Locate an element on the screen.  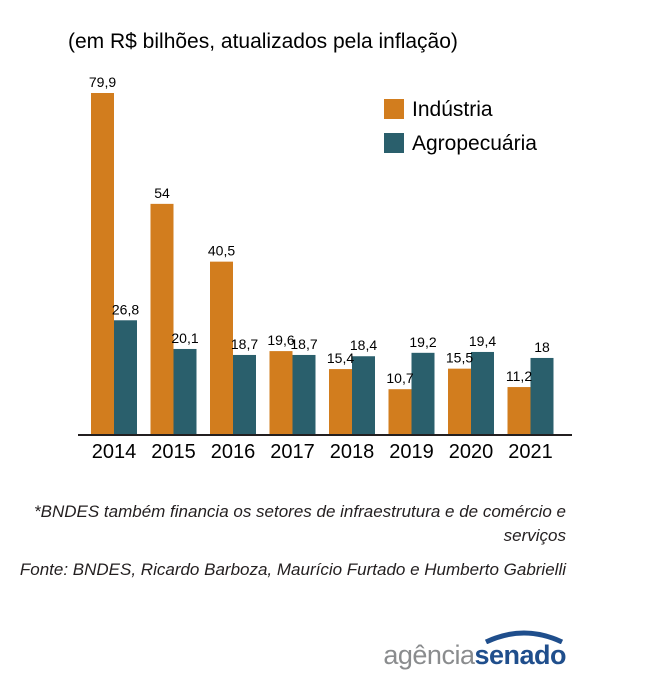
bar-agropecuaria-2017 is located at coordinates (304, 394).